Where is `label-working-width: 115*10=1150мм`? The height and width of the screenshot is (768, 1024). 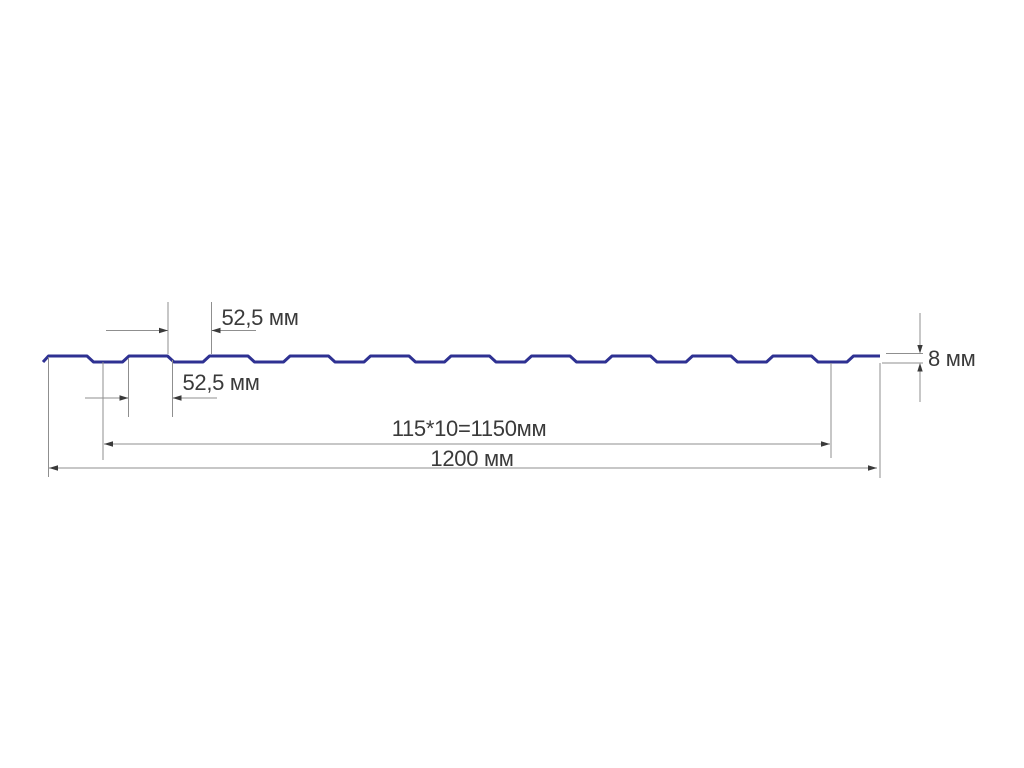
label-working-width: 115*10=1150мм is located at coordinates (469, 428).